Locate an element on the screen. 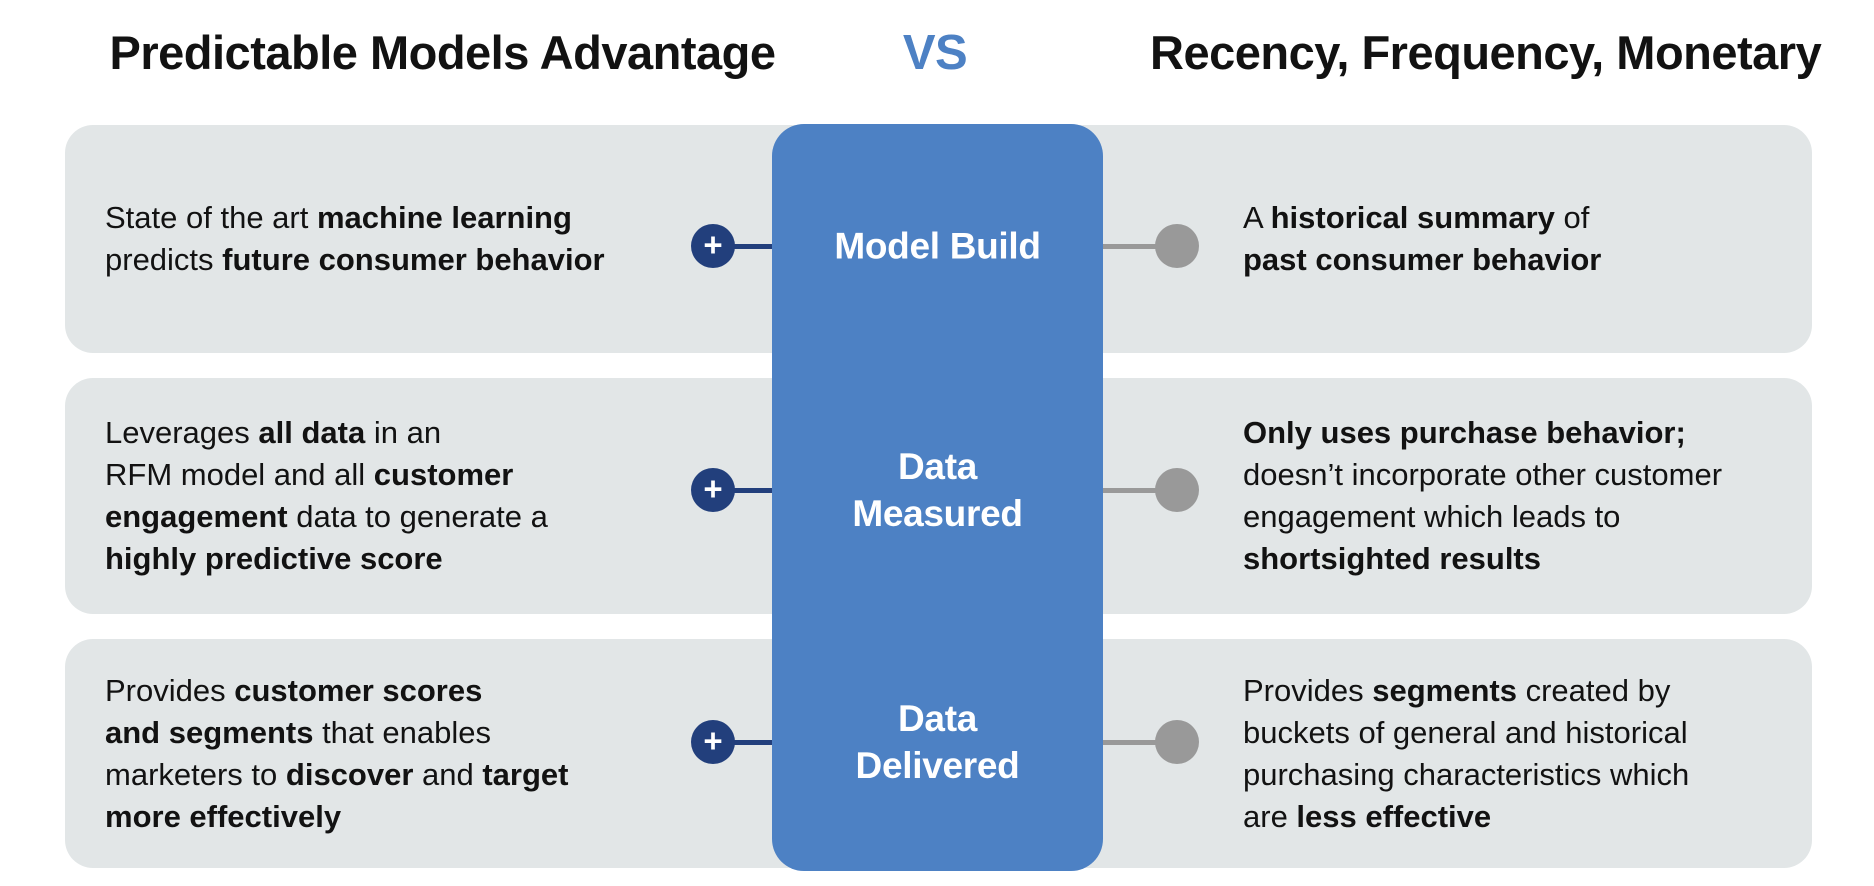  right-rfm-lines-line: shortsighted results is located at coordinates (1482, 559).